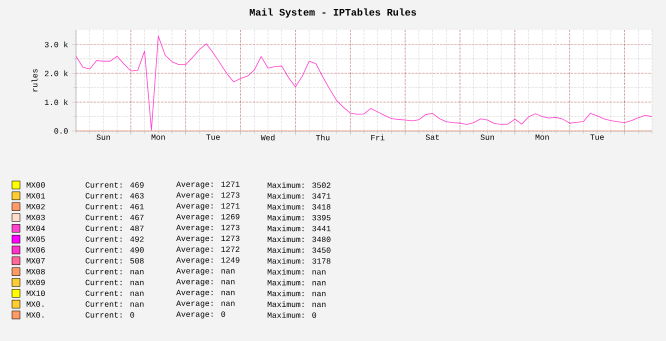 The height and width of the screenshot is (341, 666). I want to click on chart-title: Mail System - IPTables Rules, so click(333, 13).